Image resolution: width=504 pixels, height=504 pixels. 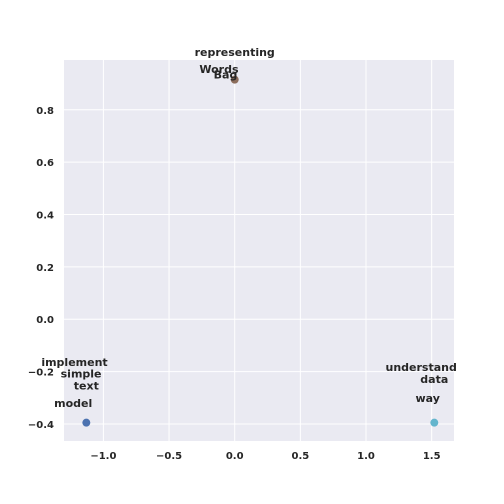 I want to click on word-annotation: understand, so click(x=420, y=367).